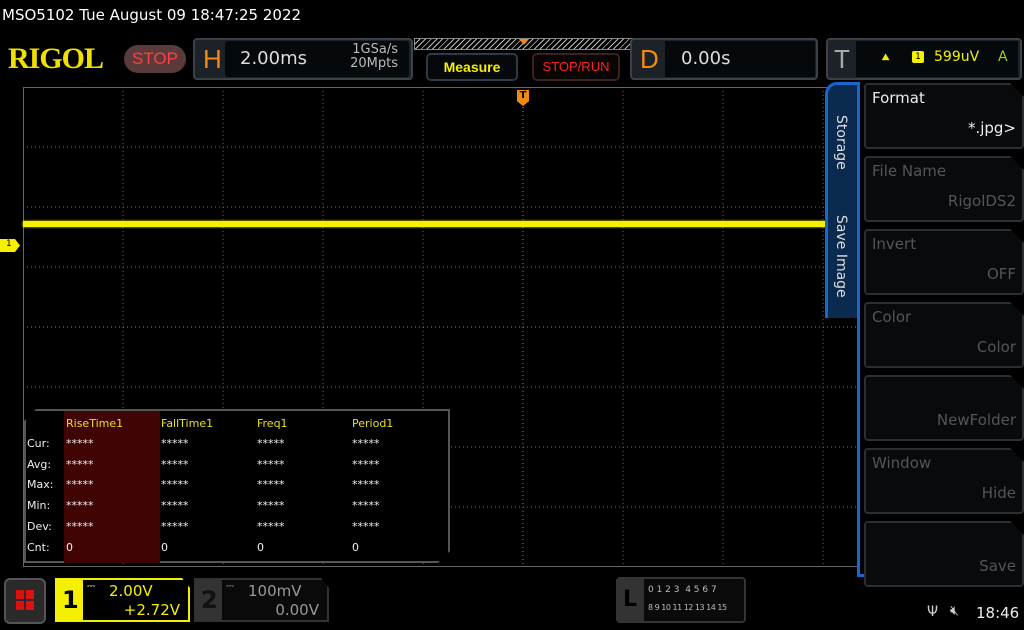  I want to click on ch2-scale: 100mV, so click(275, 591).